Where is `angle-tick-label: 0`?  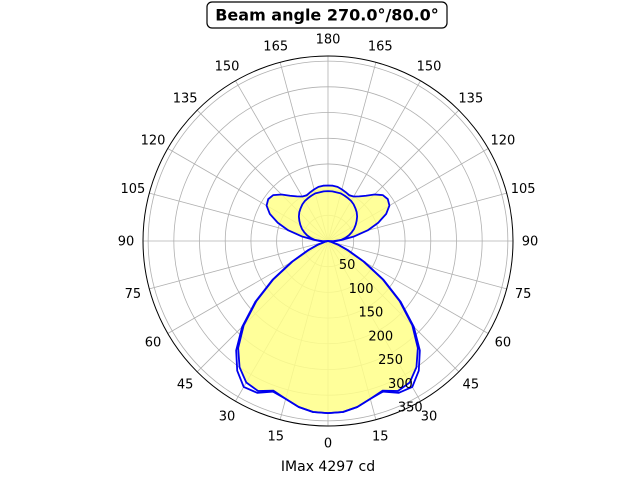
angle-tick-label: 0 is located at coordinates (328, 444).